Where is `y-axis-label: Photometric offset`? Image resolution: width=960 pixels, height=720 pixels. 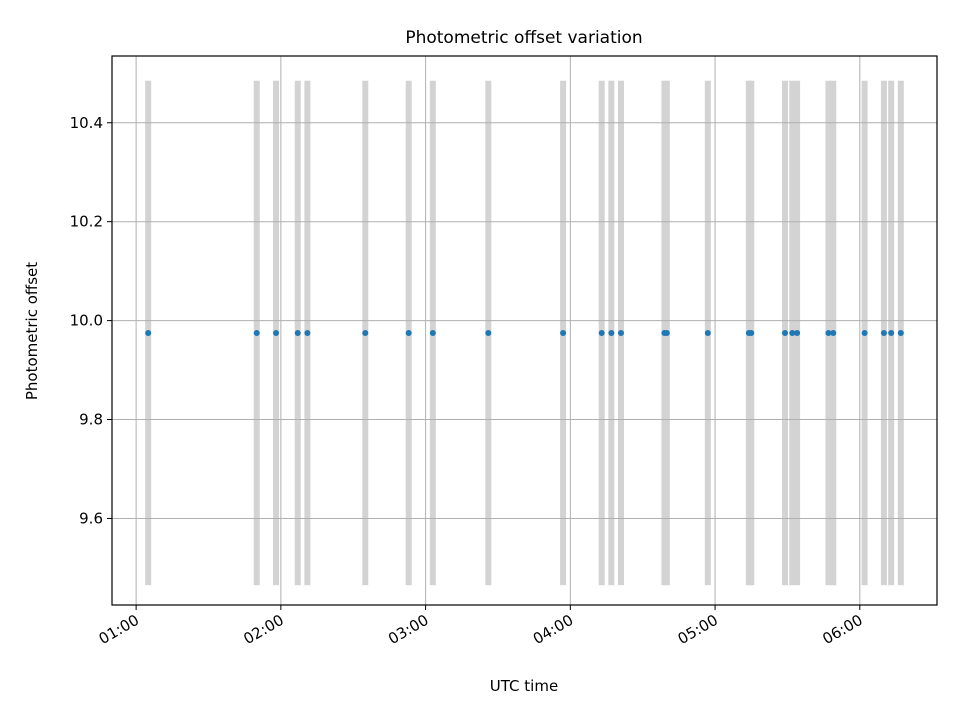
y-axis-label: Photometric offset is located at coordinates (32, 331).